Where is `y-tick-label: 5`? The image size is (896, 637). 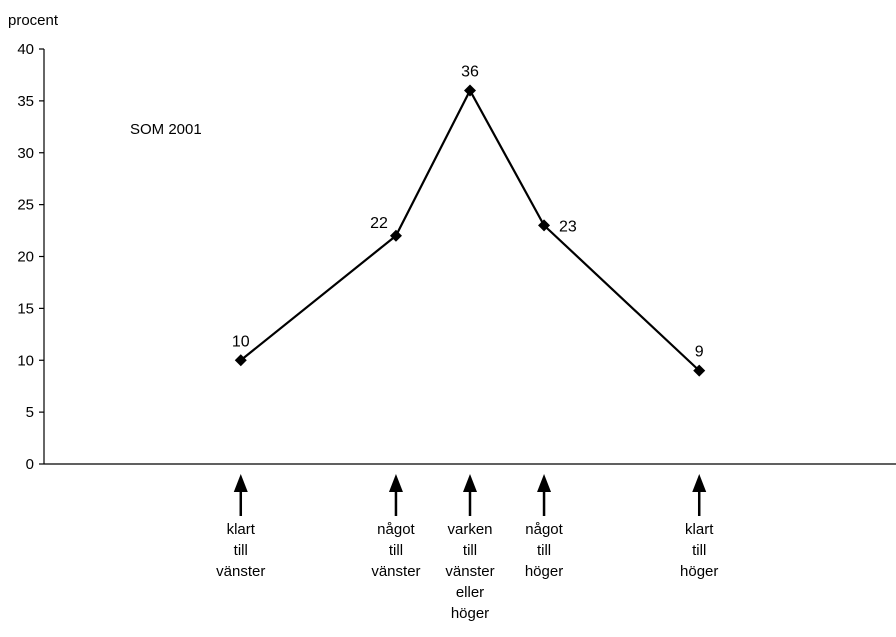 y-tick-label: 5 is located at coordinates (30, 412).